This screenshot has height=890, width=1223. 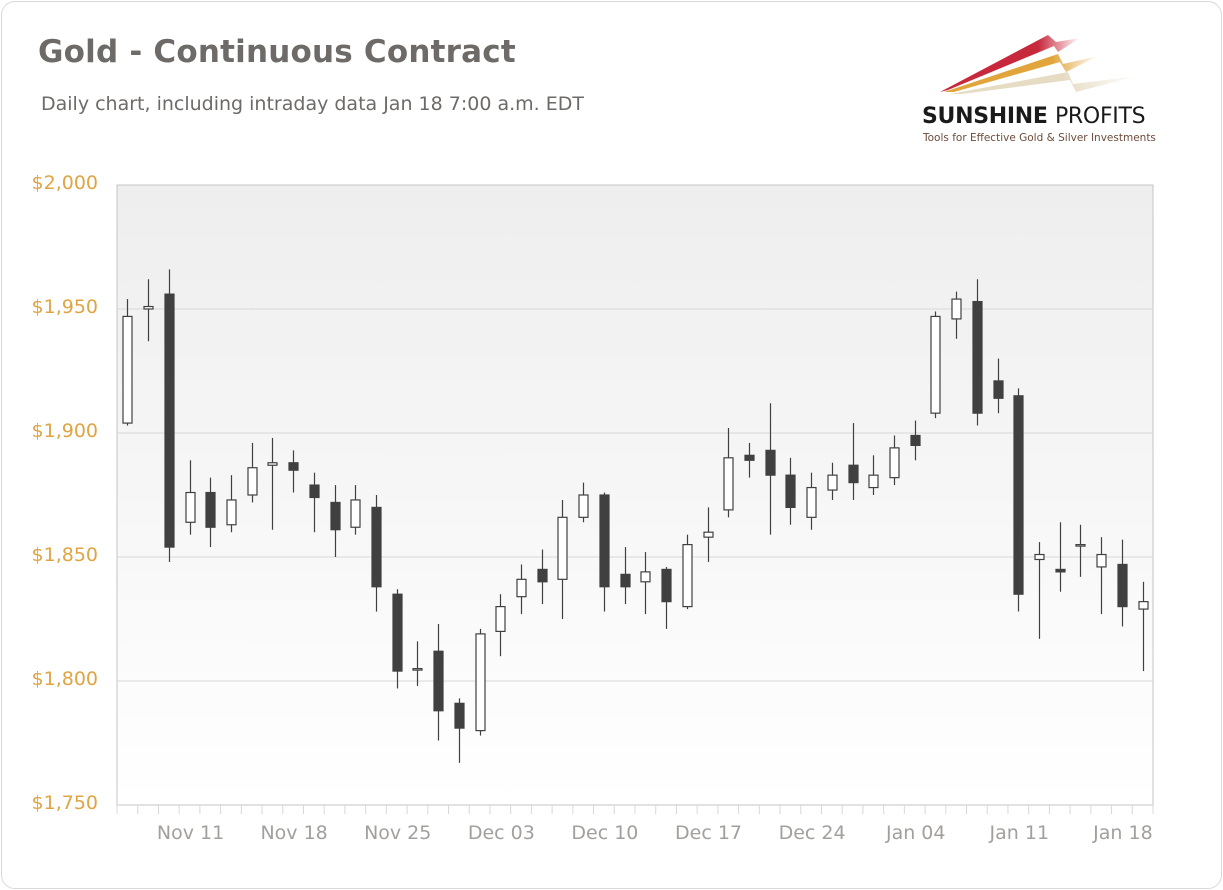 What do you see at coordinates (605, 833) in the screenshot?
I see `x-tick-label: Dec 10` at bounding box center [605, 833].